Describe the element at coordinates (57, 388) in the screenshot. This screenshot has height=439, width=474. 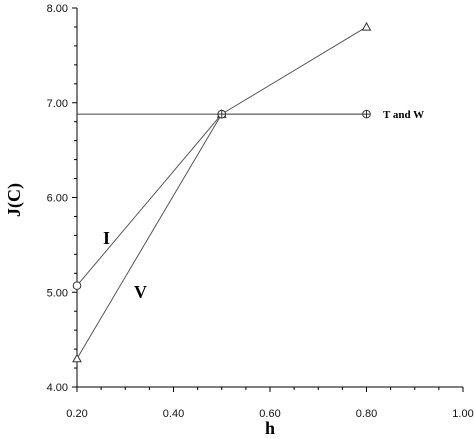
I see `y-tick-label: 4.00` at that location.